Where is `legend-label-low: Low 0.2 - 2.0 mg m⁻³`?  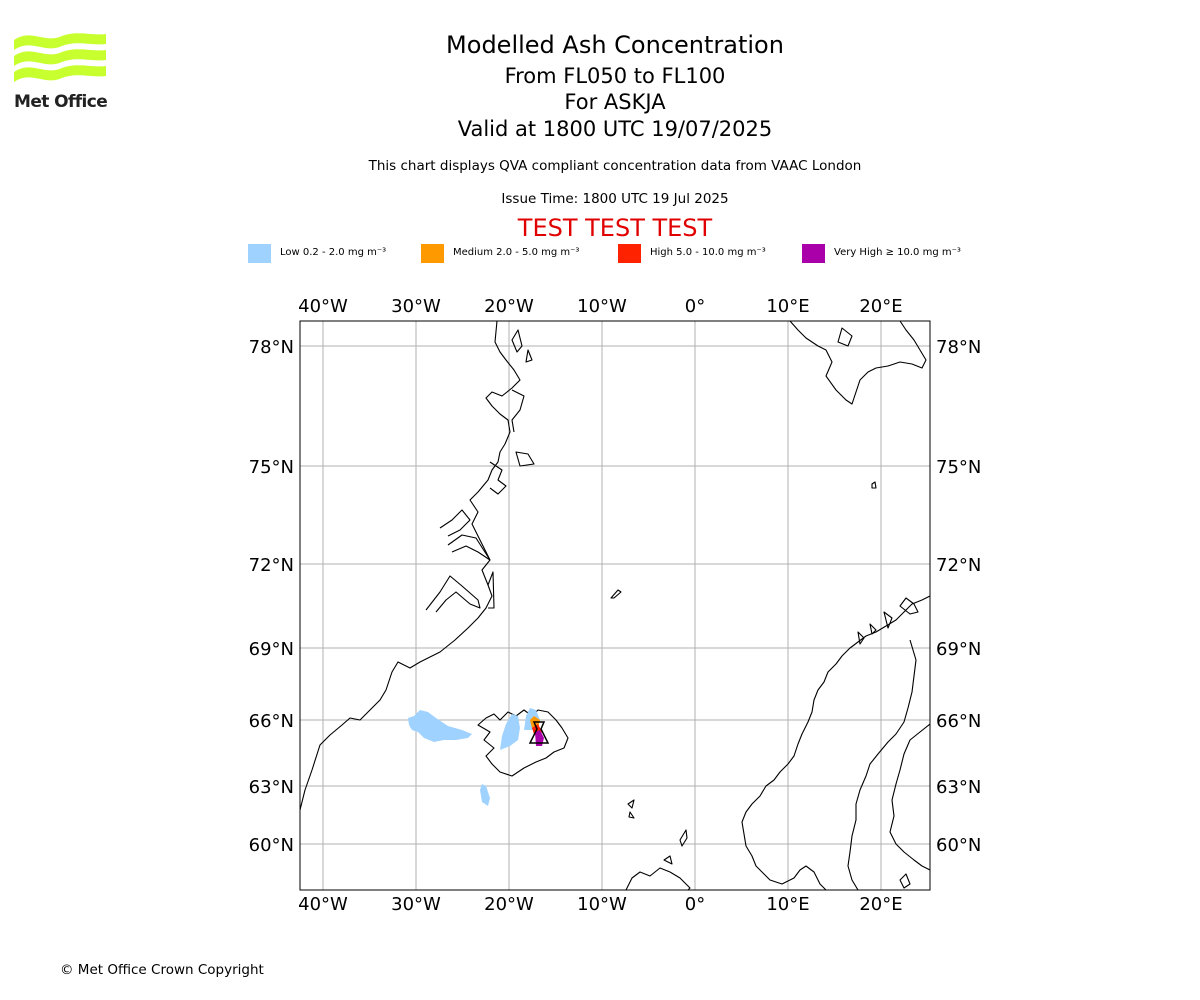 legend-label-low: Low 0.2 - 2.0 mg m⁻³ is located at coordinates (333, 252).